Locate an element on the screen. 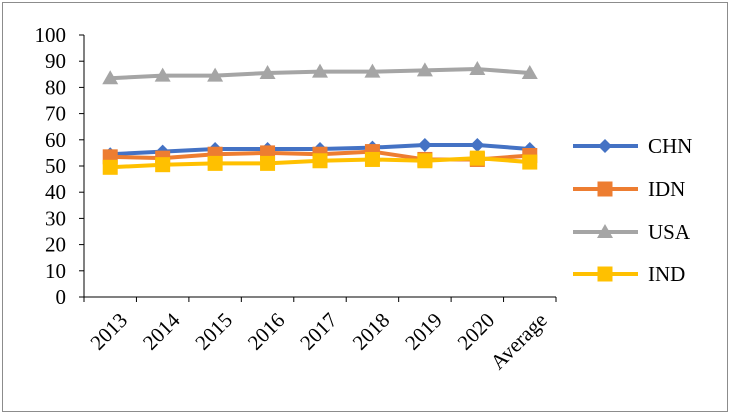  y-tick-label: 50 is located at coordinates (55, 166).